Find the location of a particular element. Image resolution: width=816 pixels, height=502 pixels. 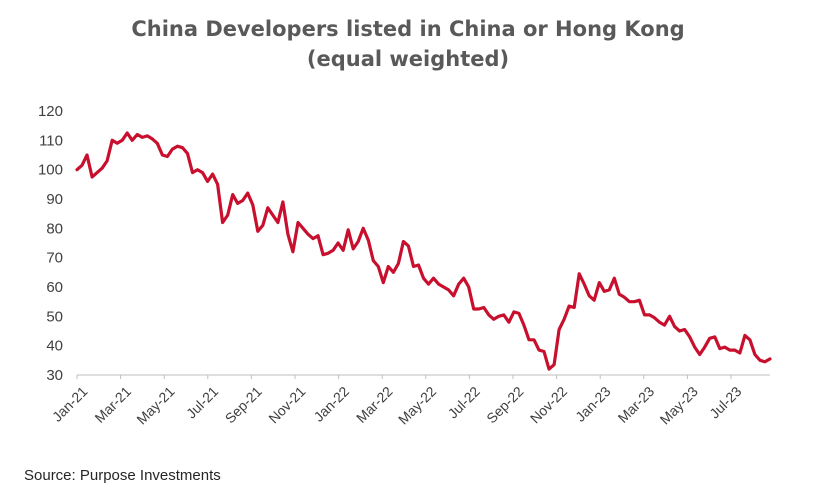

y-tick-label: 120 is located at coordinates (50, 111).